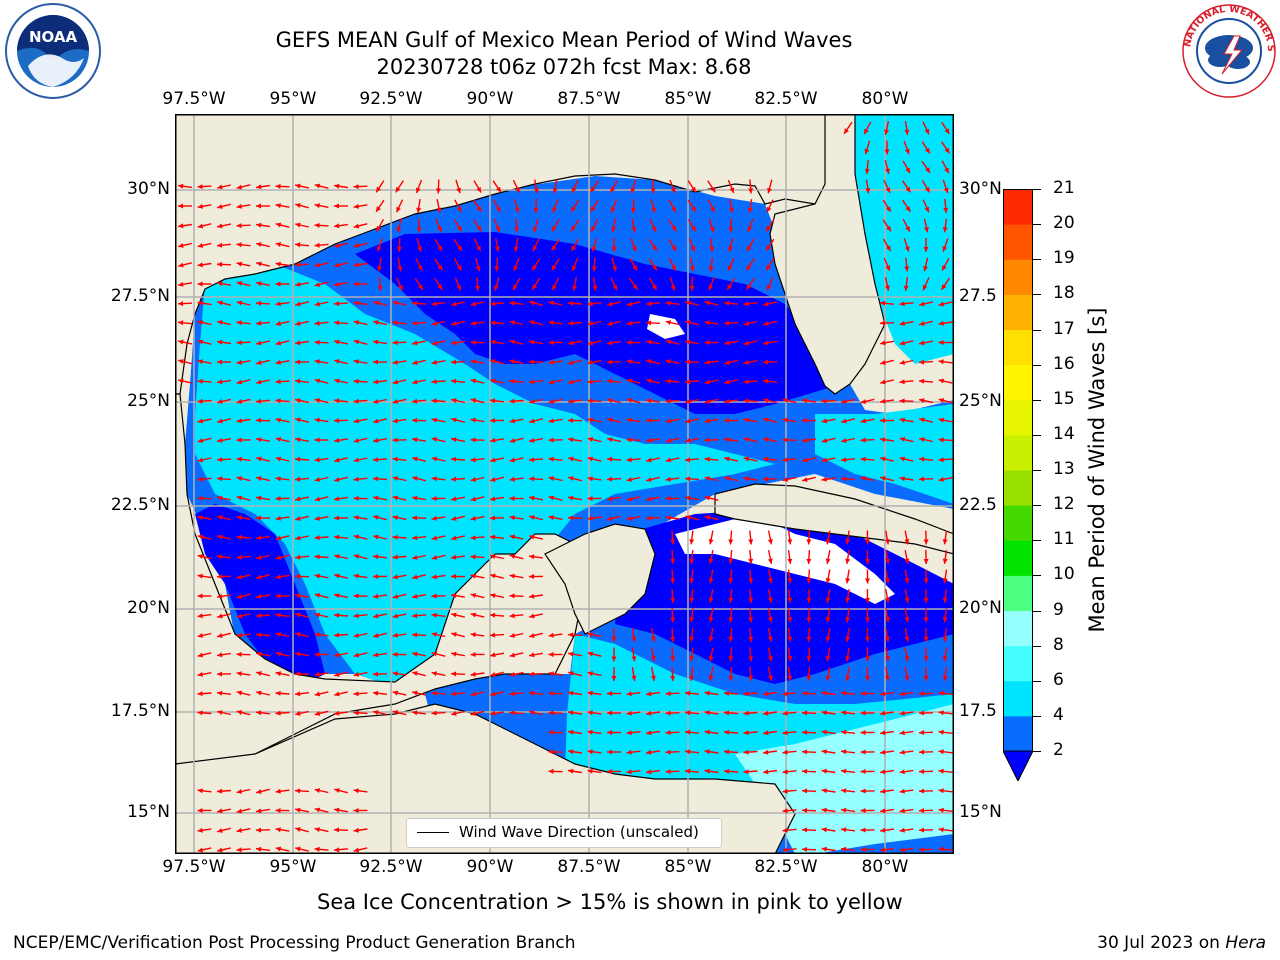  I want to click on legend-label: Wind Wave Direction (unscaled), so click(579, 832).